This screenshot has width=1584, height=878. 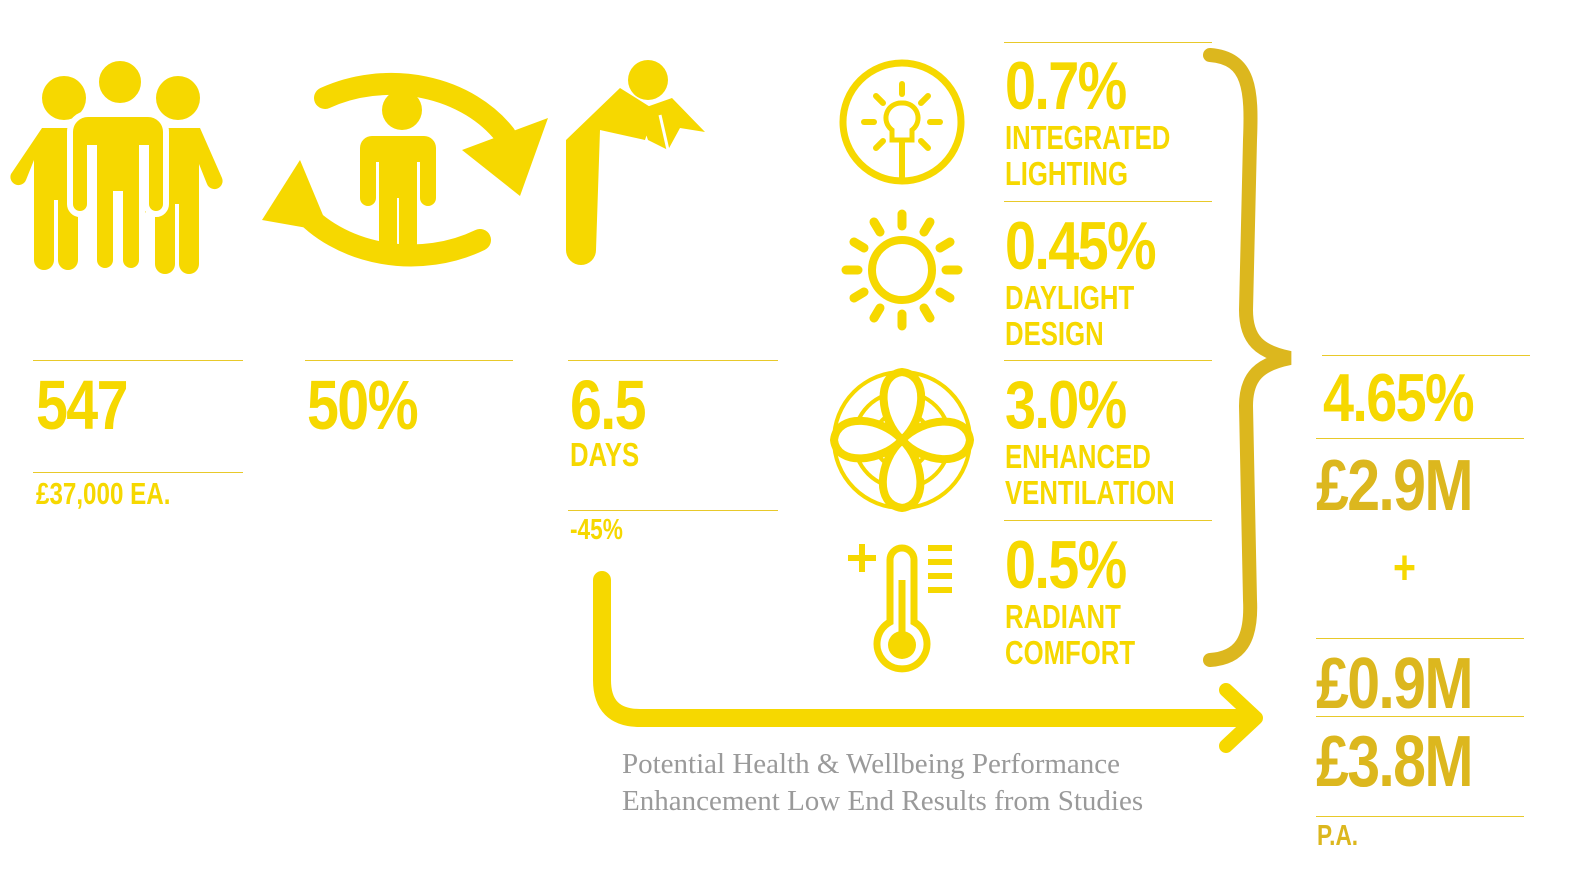 I want to click on rule-retention-top, so click(x=409, y=360).